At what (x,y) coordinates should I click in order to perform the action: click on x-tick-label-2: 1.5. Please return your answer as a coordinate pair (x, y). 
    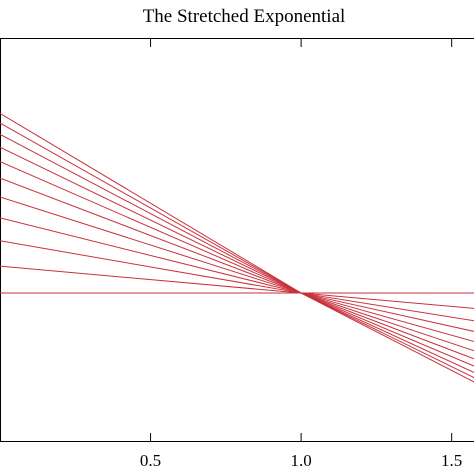
    Looking at the image, I should click on (451, 460).